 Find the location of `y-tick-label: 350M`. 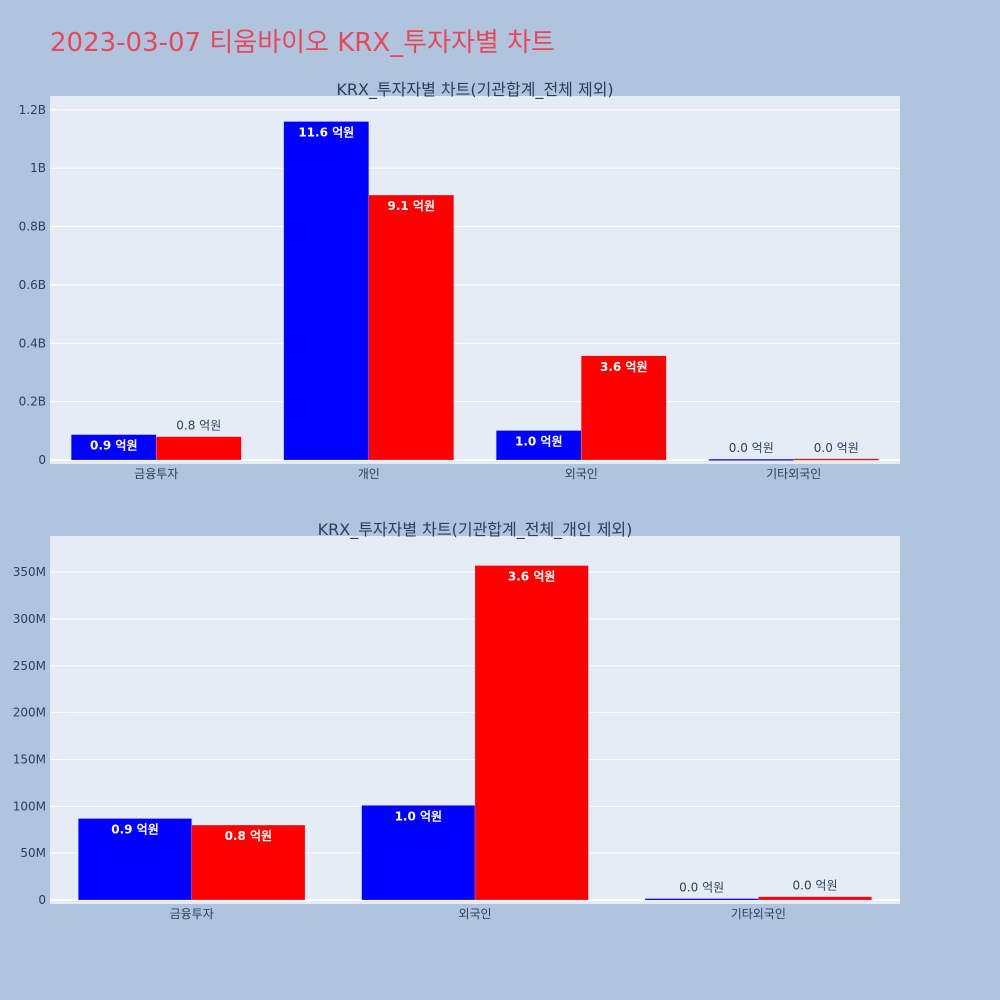

y-tick-label: 350M is located at coordinates (29, 572).